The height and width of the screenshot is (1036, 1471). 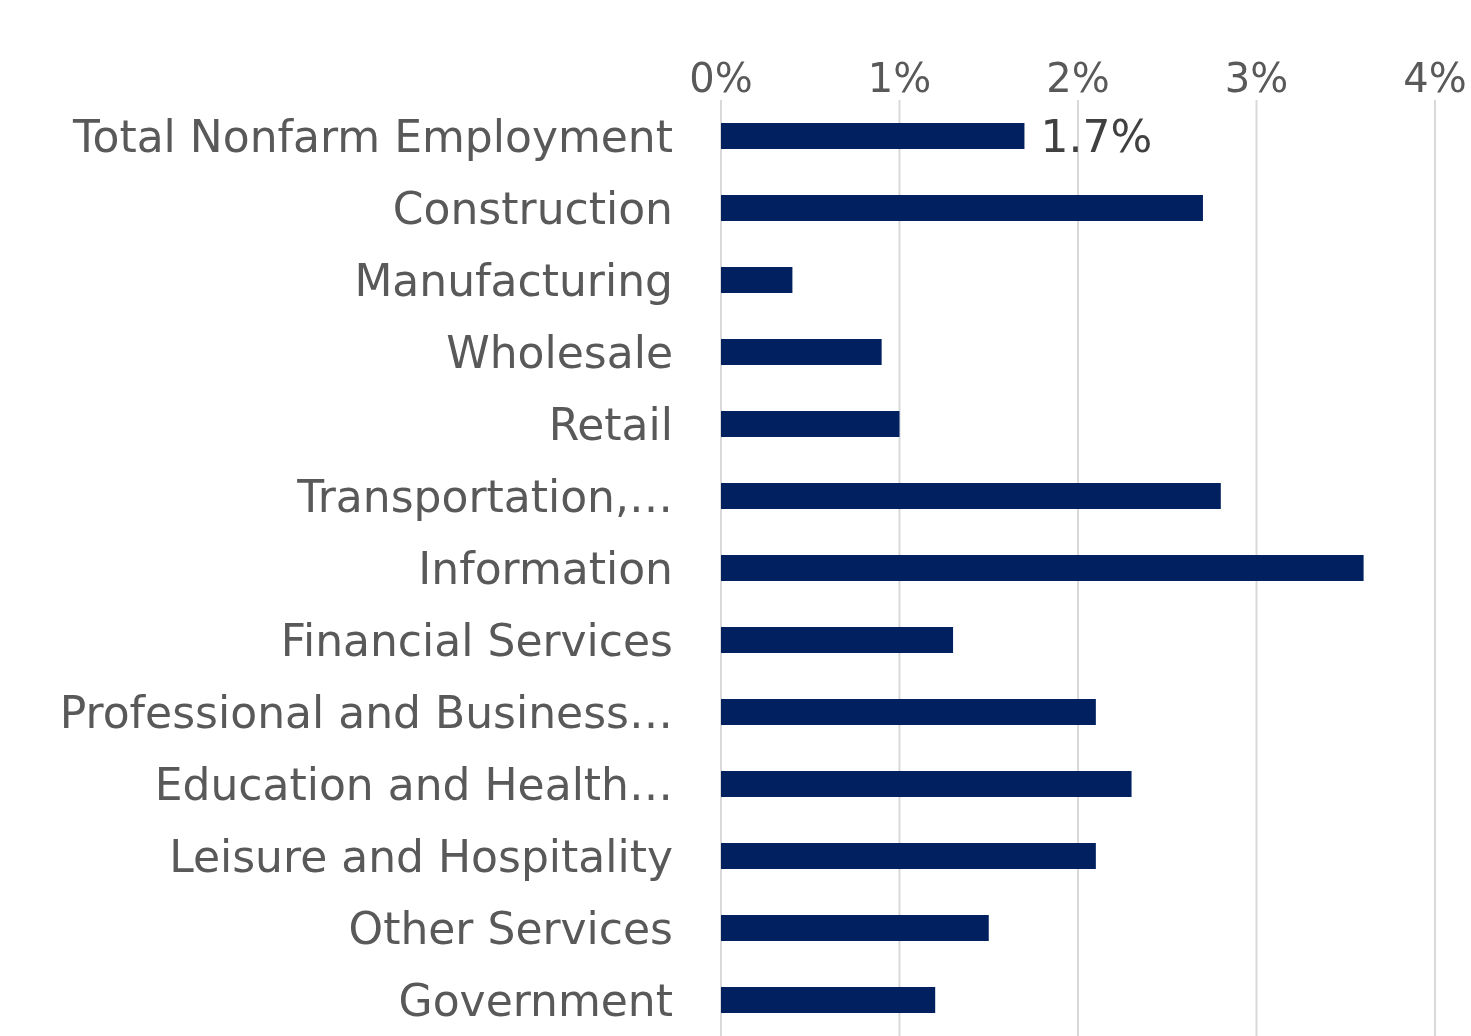 What do you see at coordinates (1256, 78) in the screenshot?
I see `x-tick-label: 3%` at bounding box center [1256, 78].